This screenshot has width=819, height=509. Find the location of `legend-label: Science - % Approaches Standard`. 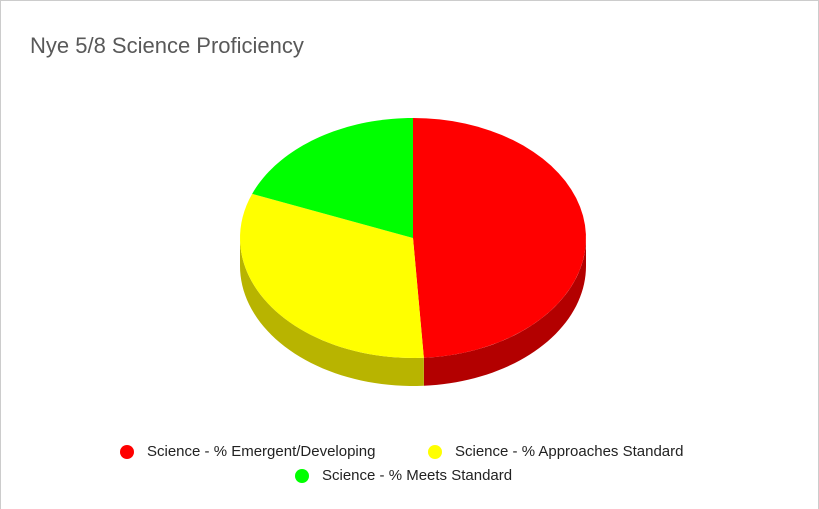

legend-label: Science - % Approaches Standard is located at coordinates (569, 451).